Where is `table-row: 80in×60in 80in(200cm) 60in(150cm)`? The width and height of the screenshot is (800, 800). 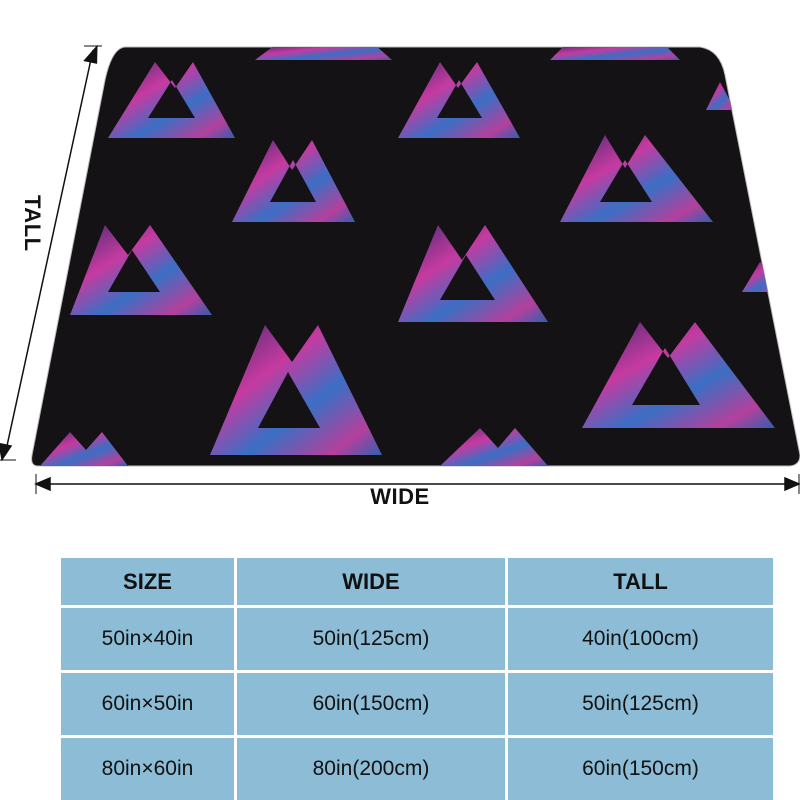 table-row: 80in×60in 80in(200cm) 60in(150cm) is located at coordinates (417, 769).